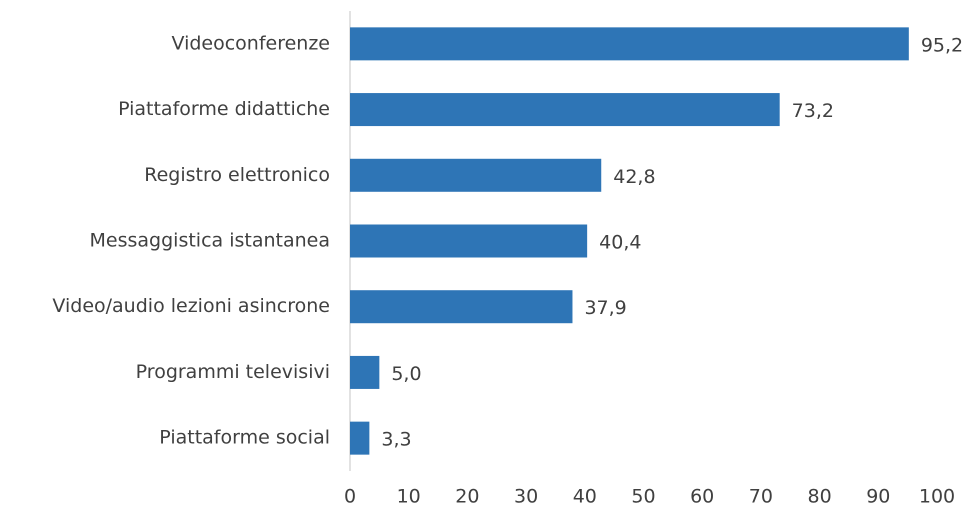  Describe the element at coordinates (605, 308) in the screenshot. I see `value-label: 37,9` at that location.